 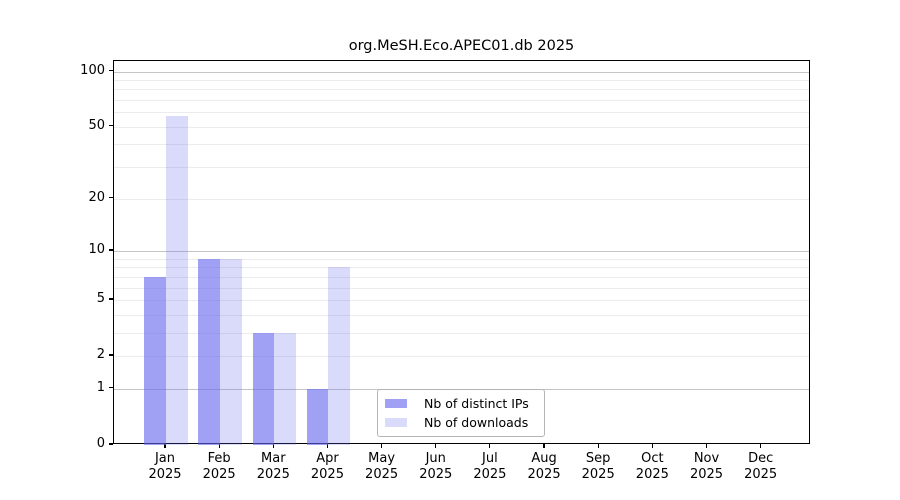 I want to click on x-tick-month: Nov, so click(x=706, y=458).